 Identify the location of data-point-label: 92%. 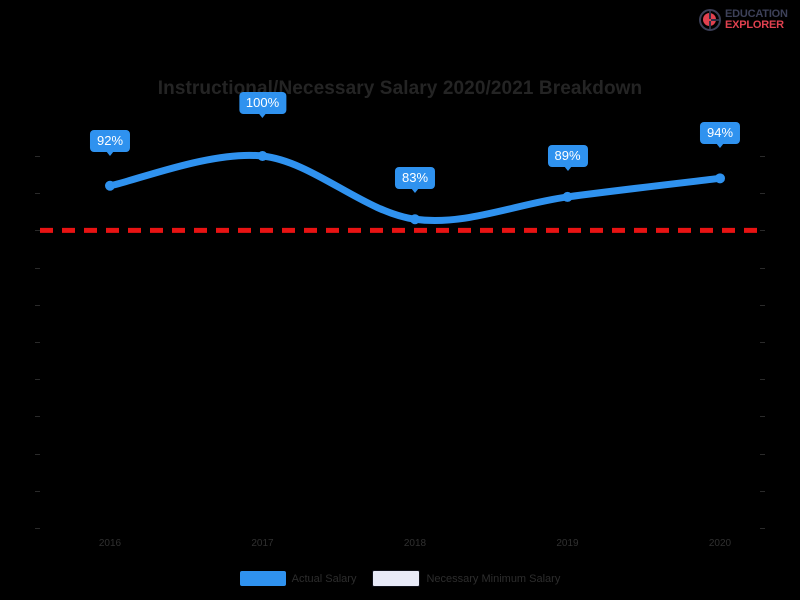
(110, 142).